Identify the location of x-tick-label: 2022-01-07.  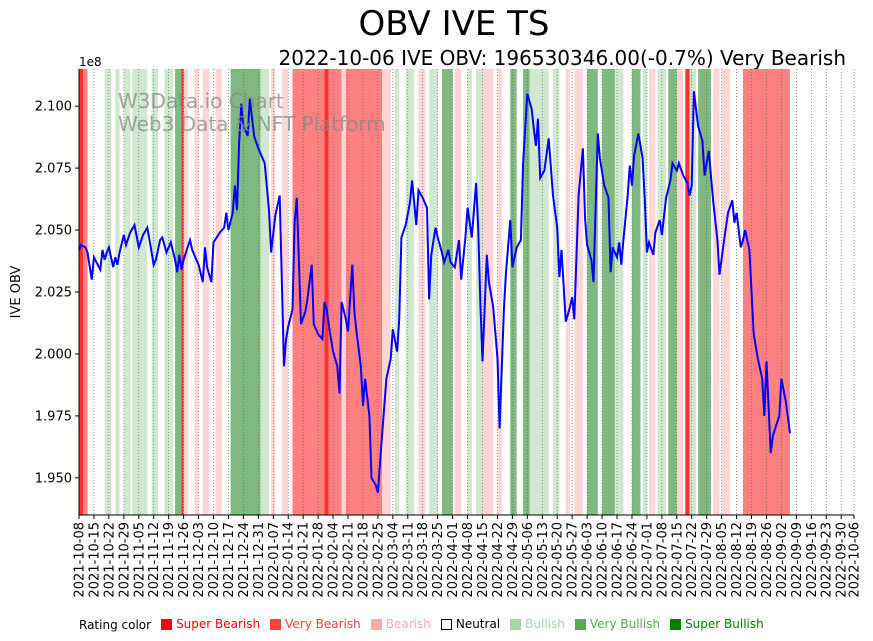
(274, 560).